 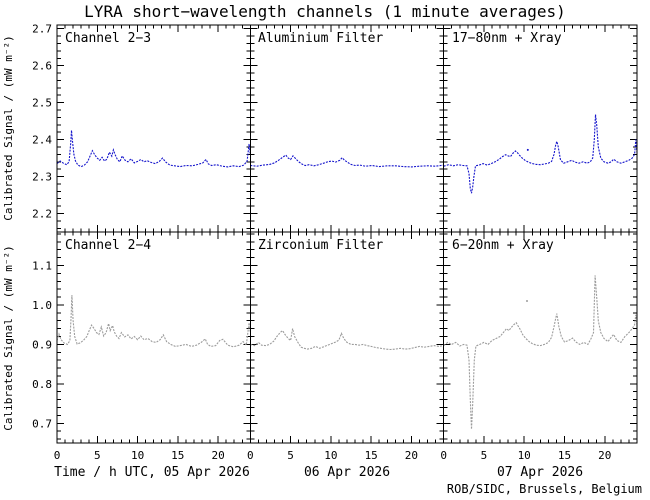 I want to click on y-tick-label: 2.3, so click(x=42, y=177).